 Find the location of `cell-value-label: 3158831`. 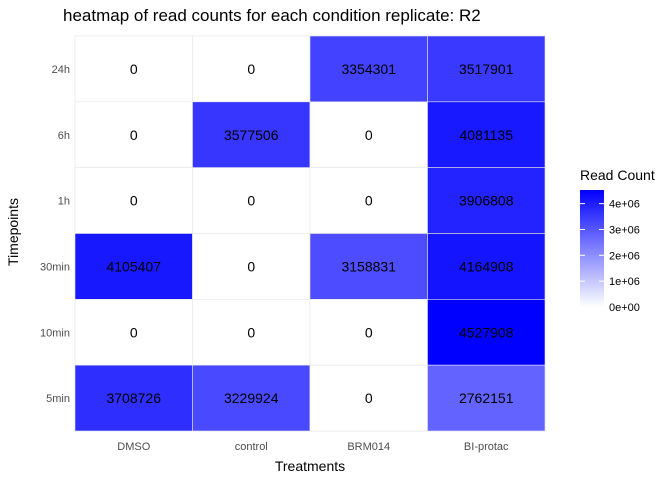

cell-value-label: 3158831 is located at coordinates (368, 266).